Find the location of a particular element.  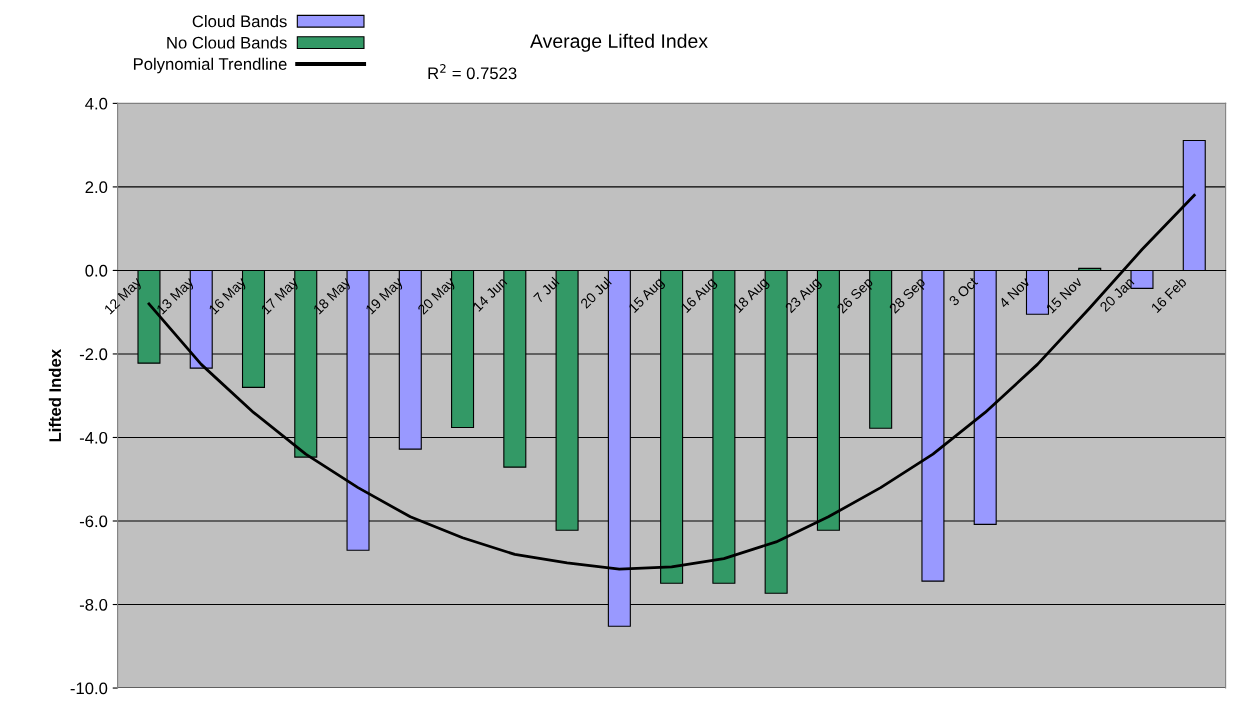

x-tick-label: 26 Sep is located at coordinates (856, 296).